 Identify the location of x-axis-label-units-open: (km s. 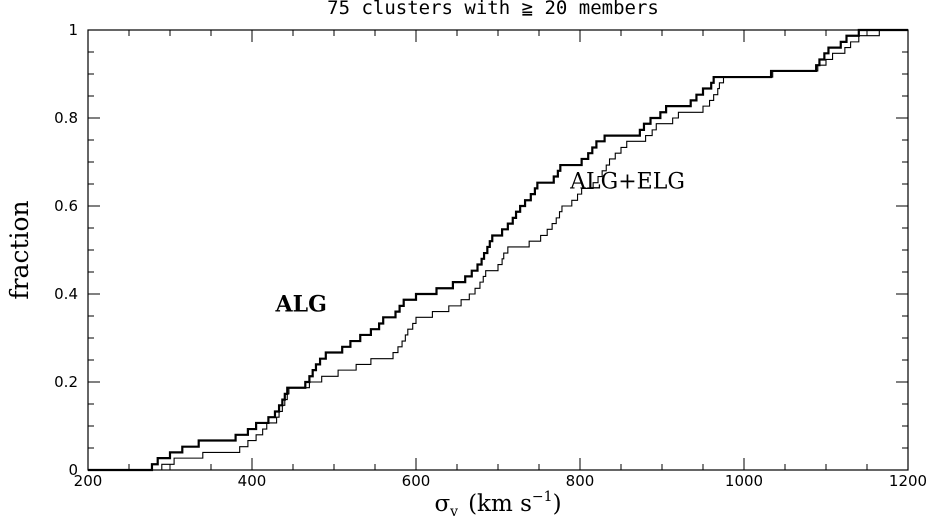
(500, 504).